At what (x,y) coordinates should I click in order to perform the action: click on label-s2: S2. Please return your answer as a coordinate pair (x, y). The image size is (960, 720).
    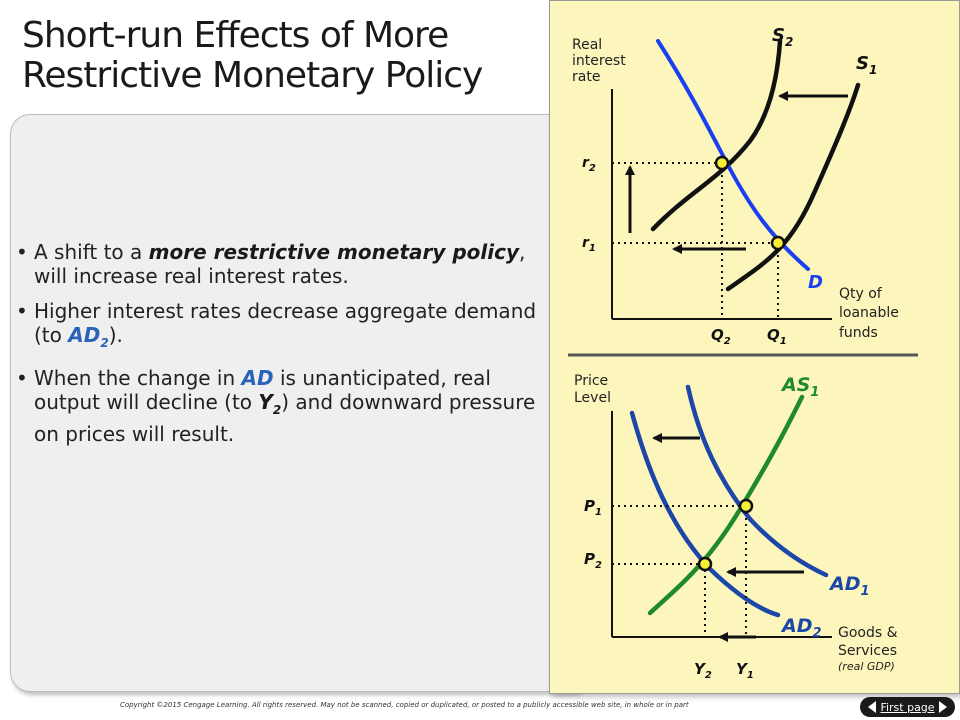
    Looking at the image, I should click on (782, 37).